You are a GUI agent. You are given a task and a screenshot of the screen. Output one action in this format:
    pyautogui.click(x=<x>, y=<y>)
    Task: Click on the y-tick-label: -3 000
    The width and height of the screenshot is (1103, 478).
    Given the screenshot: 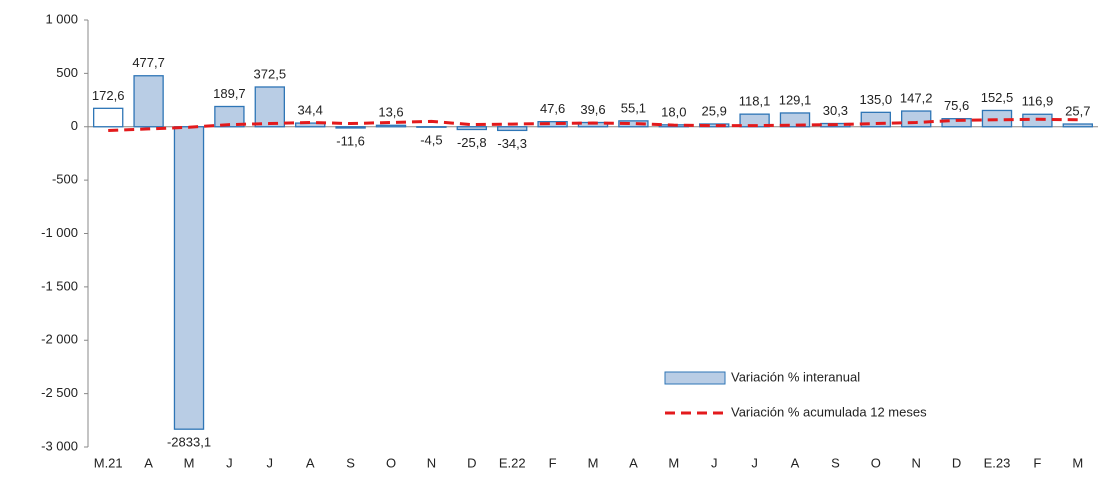 What is the action you would take?
    pyautogui.click(x=59, y=445)
    